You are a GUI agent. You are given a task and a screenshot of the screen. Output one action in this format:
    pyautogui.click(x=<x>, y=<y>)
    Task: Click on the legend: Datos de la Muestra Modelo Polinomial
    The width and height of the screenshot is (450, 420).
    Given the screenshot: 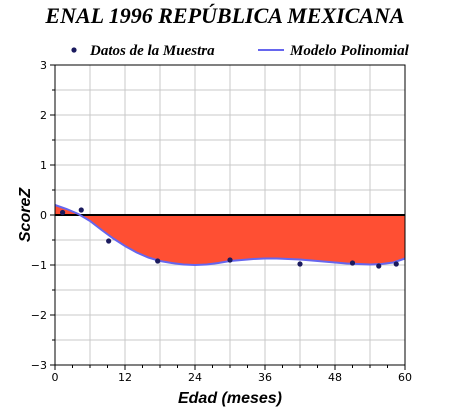 What is the action you would take?
    pyautogui.click(x=240, y=51)
    